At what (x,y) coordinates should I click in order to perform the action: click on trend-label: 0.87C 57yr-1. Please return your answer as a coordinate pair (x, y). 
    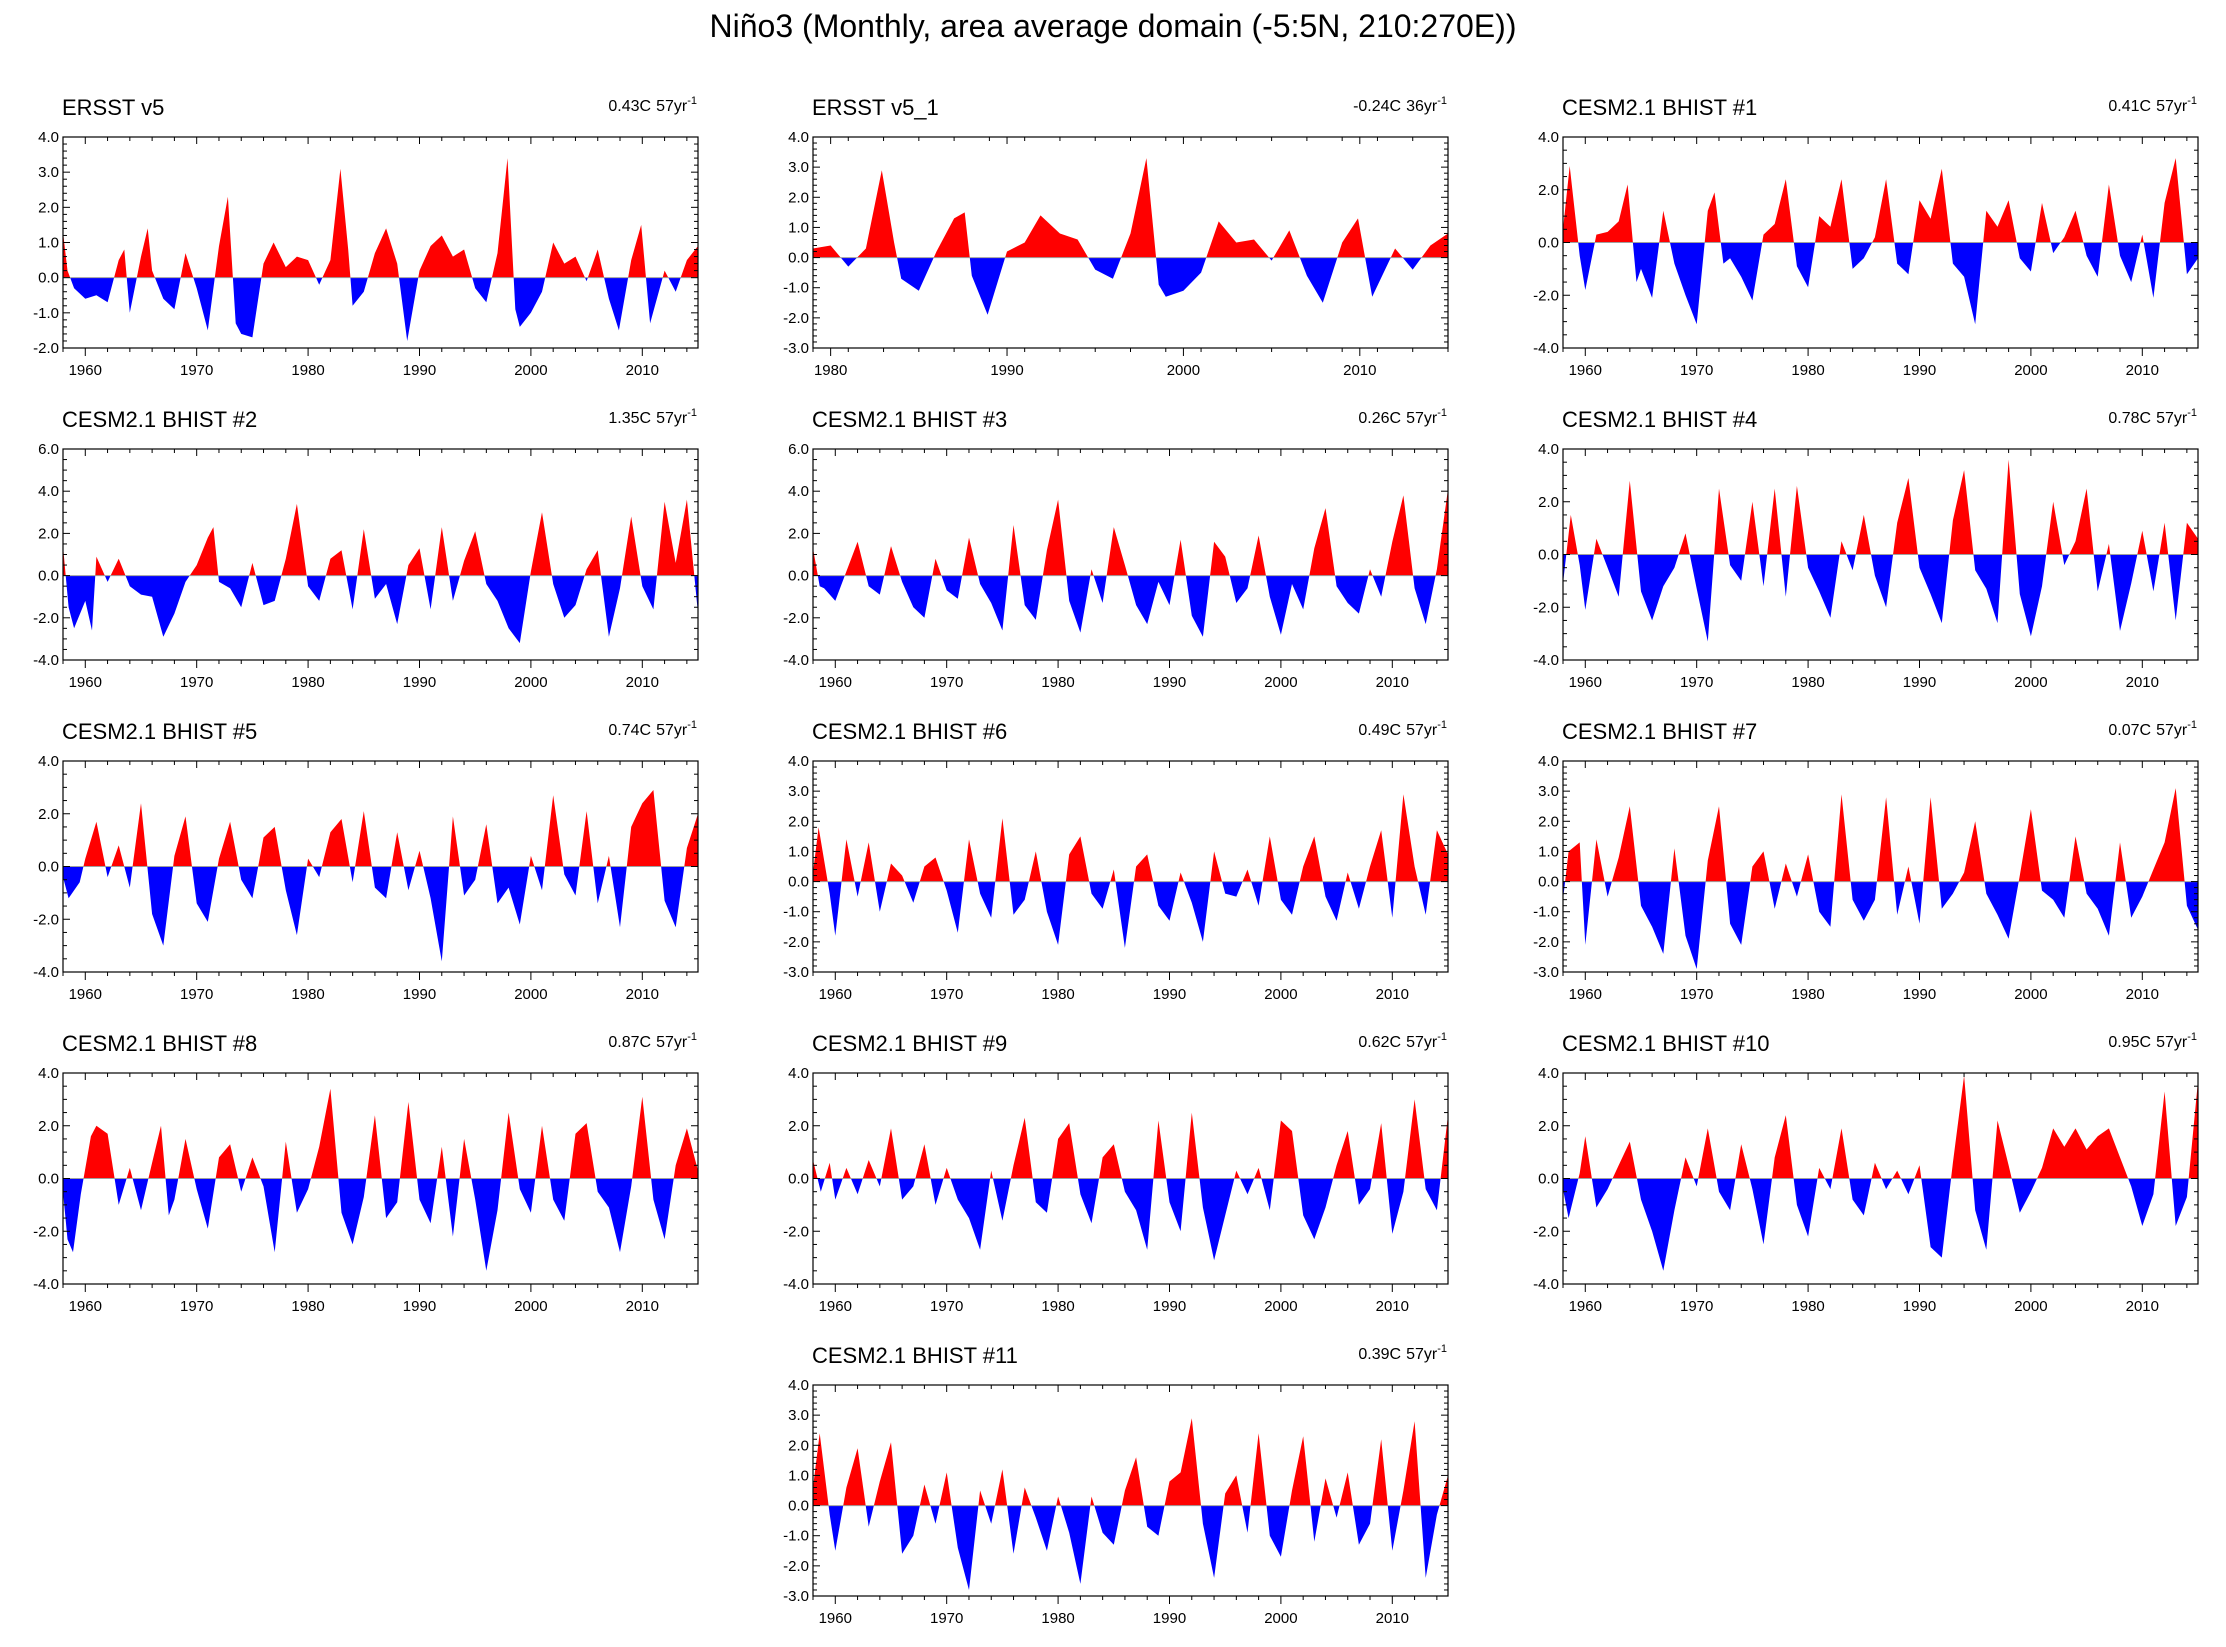
    Looking at the image, I should click on (652, 1041).